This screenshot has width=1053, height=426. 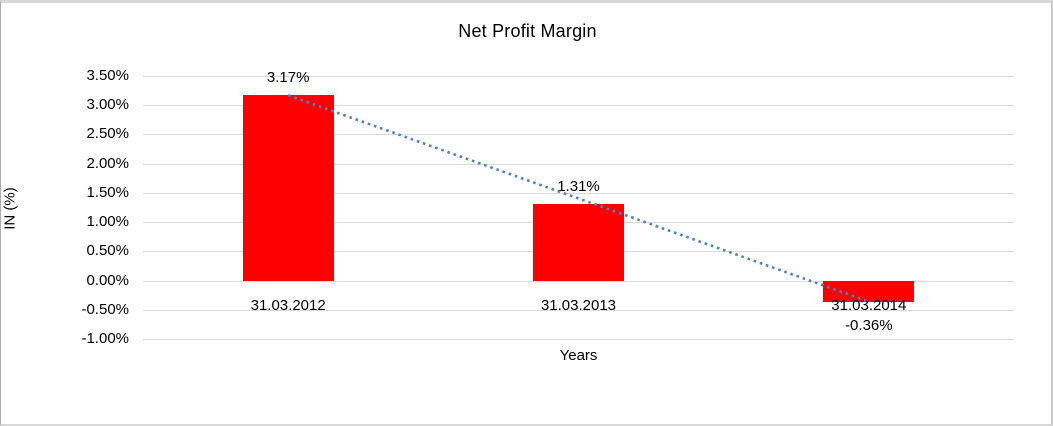 I want to click on data-label: 3.17%, so click(x=288, y=78).